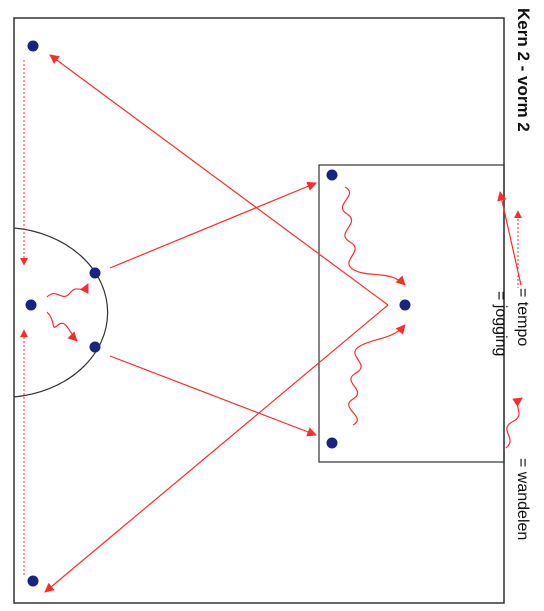  Describe the element at coordinates (509, 238) in the screenshot. I see `legend-tempo-icon` at that location.